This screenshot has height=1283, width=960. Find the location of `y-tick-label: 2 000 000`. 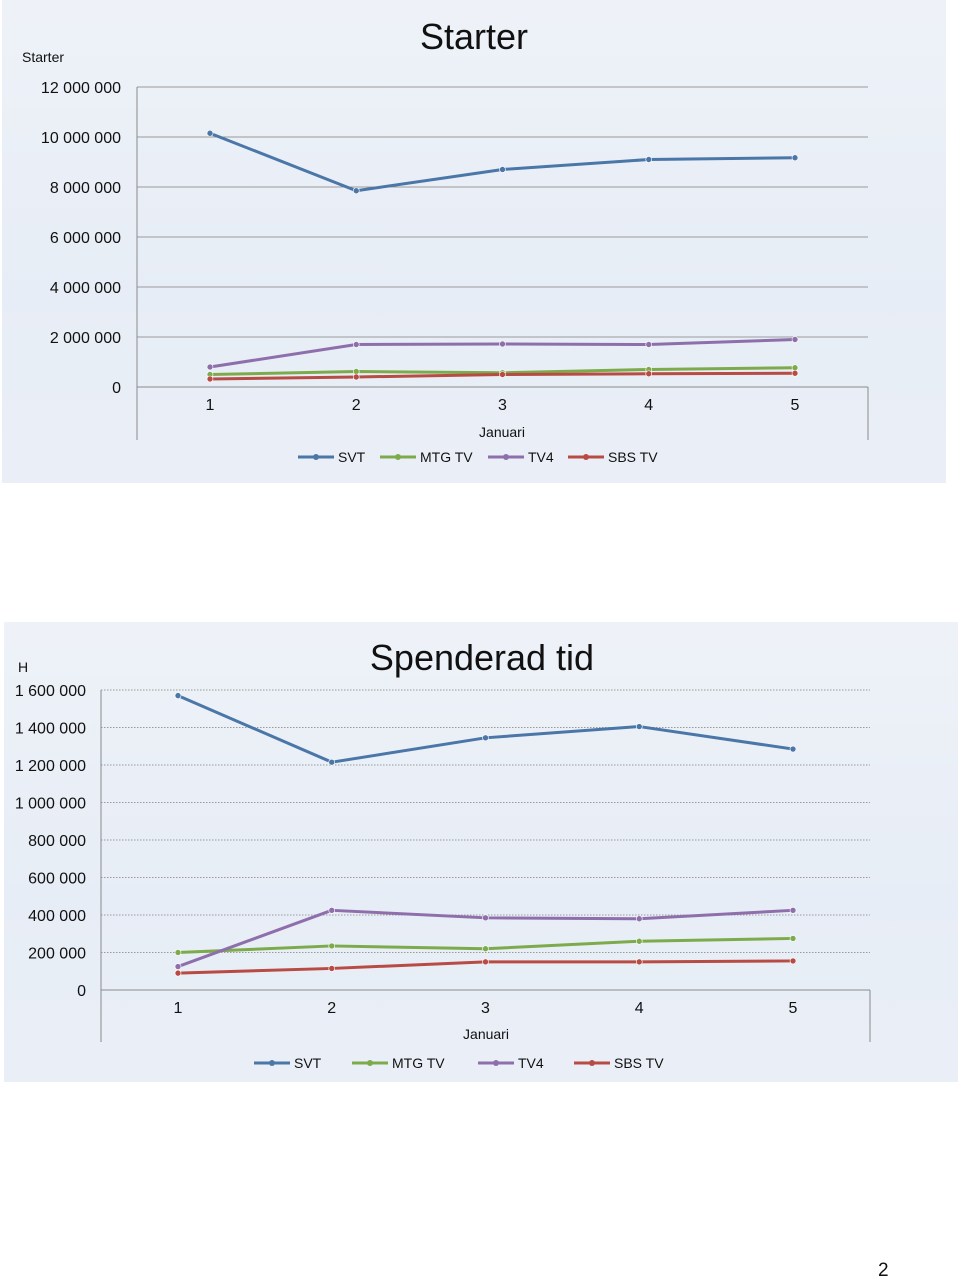

y-tick-label: 2 000 000 is located at coordinates (85, 338).